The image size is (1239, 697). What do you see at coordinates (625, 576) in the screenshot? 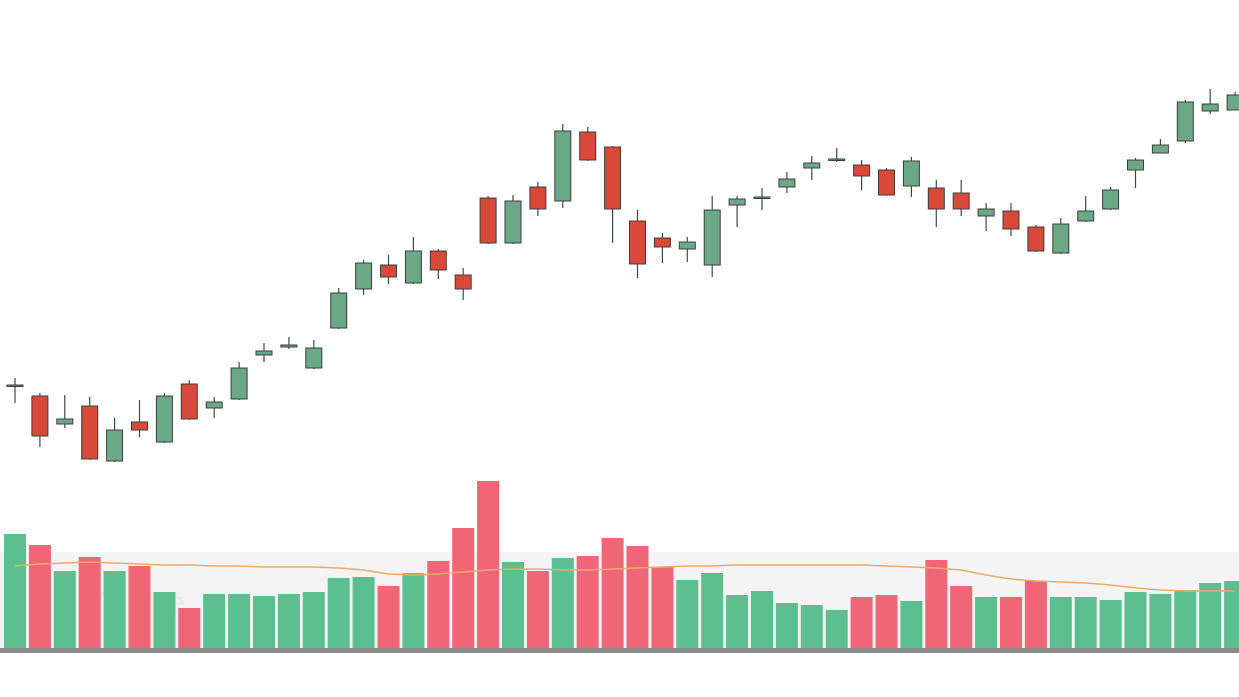
I see `moving-average-line` at bounding box center [625, 576].